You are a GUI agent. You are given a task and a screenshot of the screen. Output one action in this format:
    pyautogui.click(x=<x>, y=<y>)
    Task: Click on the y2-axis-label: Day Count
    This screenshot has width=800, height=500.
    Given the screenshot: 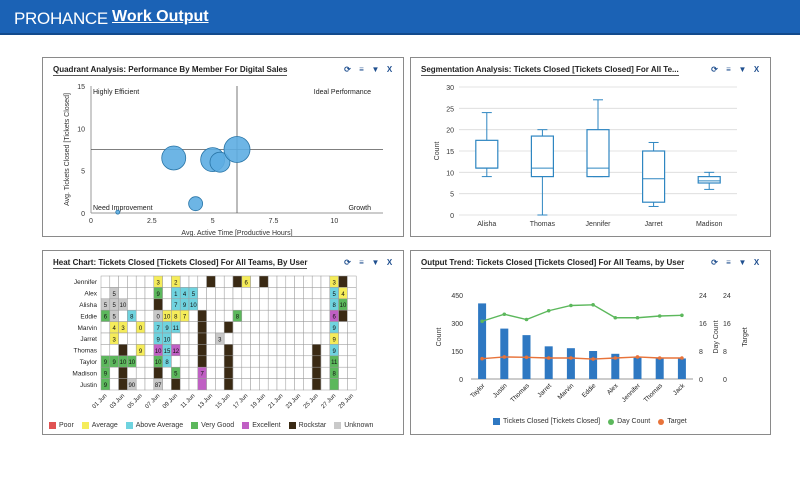 What is the action you would take?
    pyautogui.click(x=716, y=336)
    